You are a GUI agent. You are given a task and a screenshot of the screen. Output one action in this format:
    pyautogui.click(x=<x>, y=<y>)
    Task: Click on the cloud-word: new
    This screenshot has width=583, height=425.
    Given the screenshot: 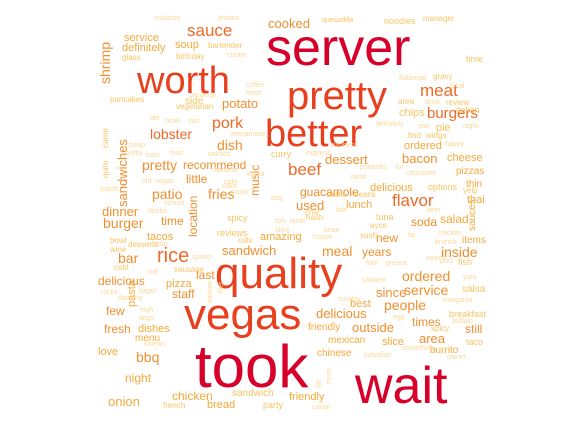 What is the action you would take?
    pyautogui.click(x=387, y=238)
    